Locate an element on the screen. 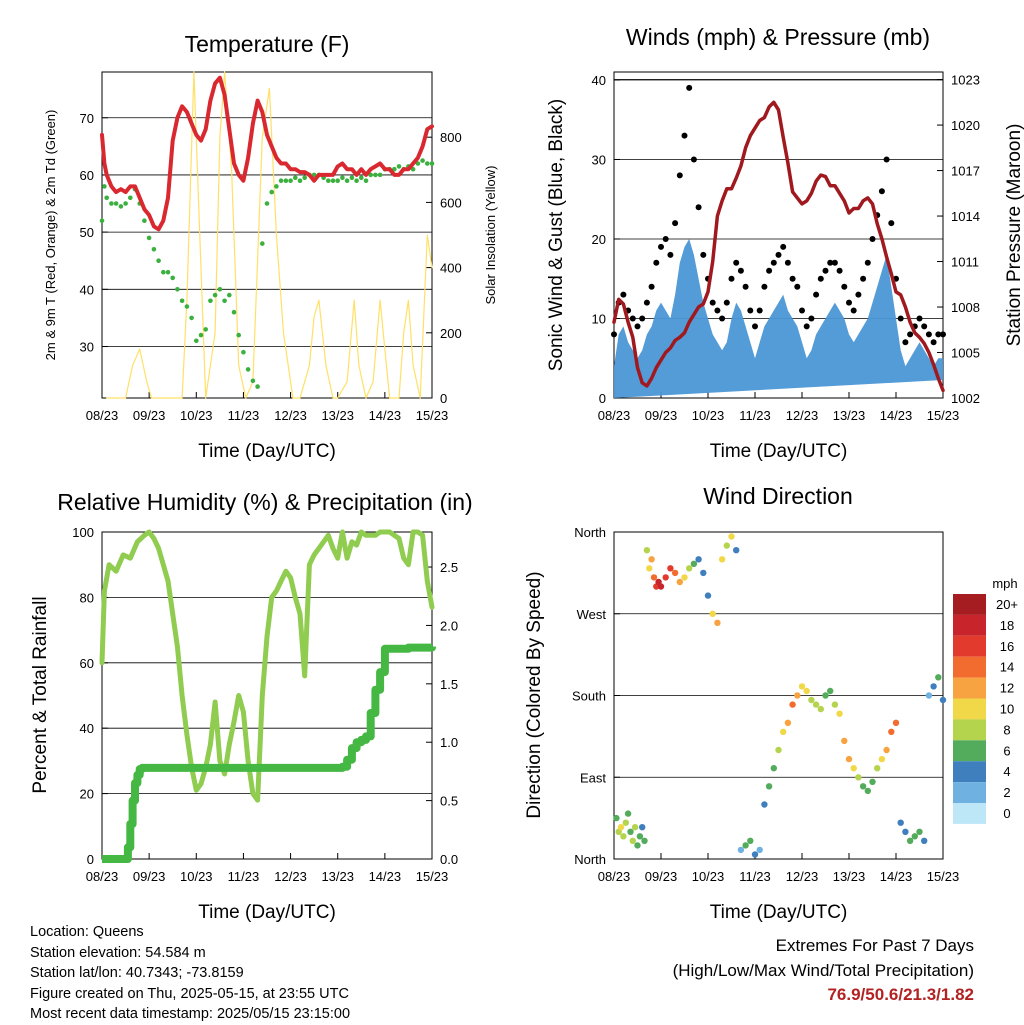 This screenshot has height=1025, width=1024. y2-tick-label: 200 is located at coordinates (451, 333).